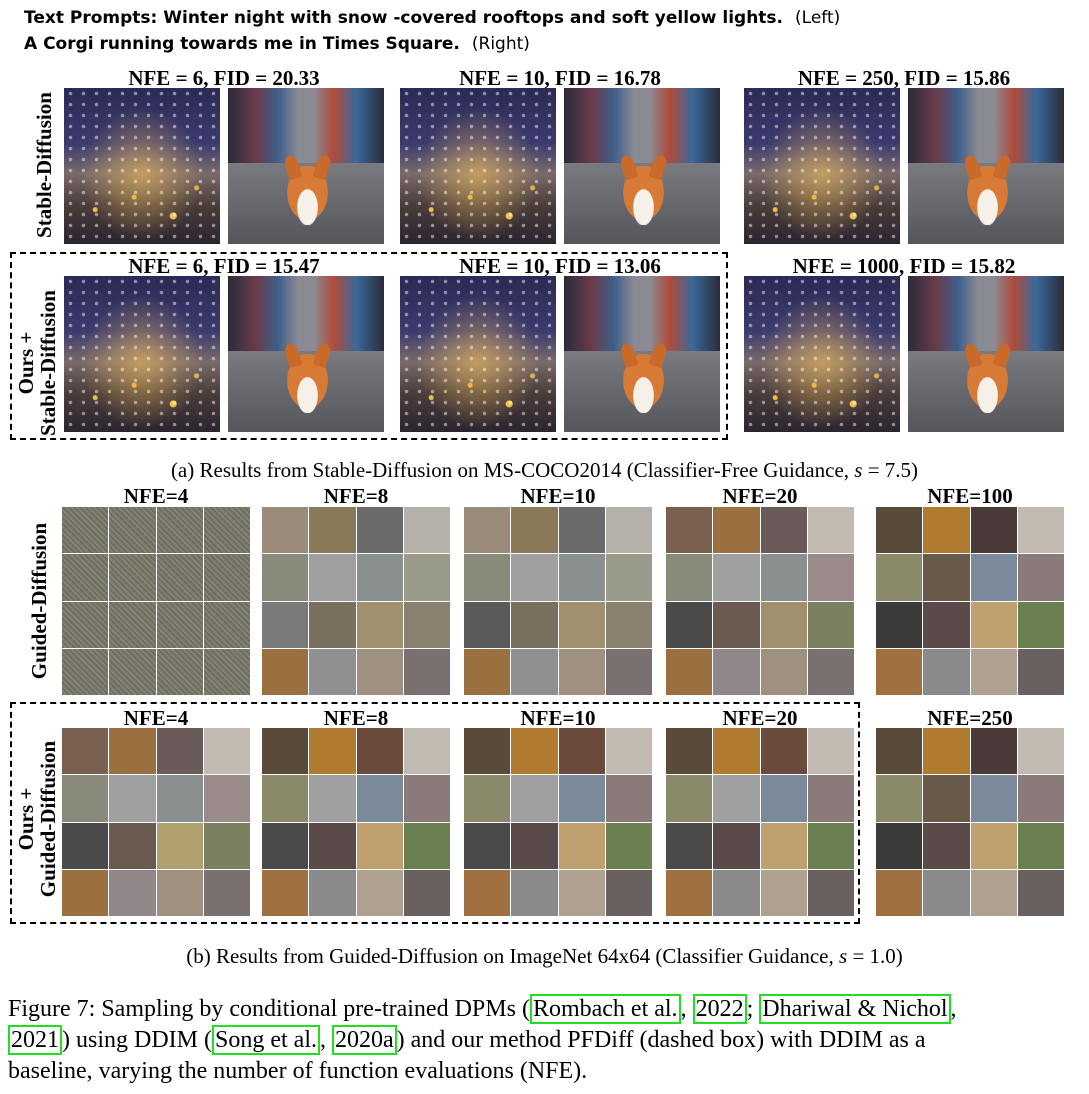 This screenshot has height=1094, width=1089. What do you see at coordinates (605, 1009) in the screenshot?
I see `citation-rombach: Rombach et al.` at bounding box center [605, 1009].